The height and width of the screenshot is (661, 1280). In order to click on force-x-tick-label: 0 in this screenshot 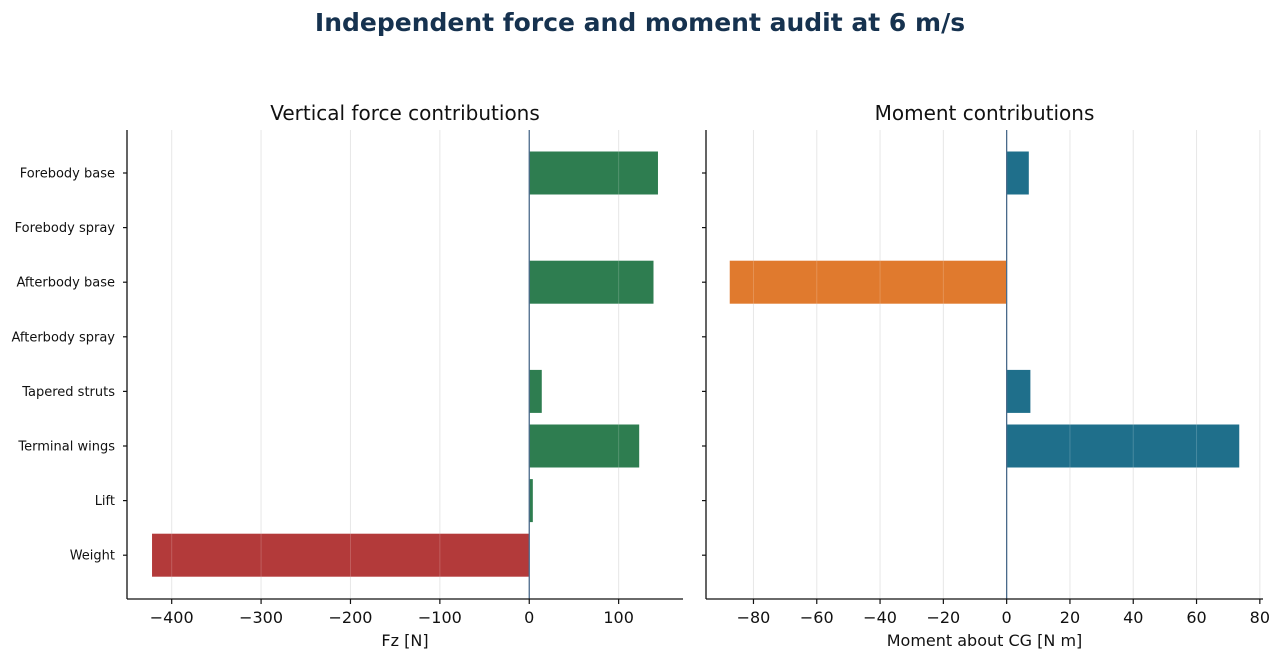, I will do `click(529, 617)`.